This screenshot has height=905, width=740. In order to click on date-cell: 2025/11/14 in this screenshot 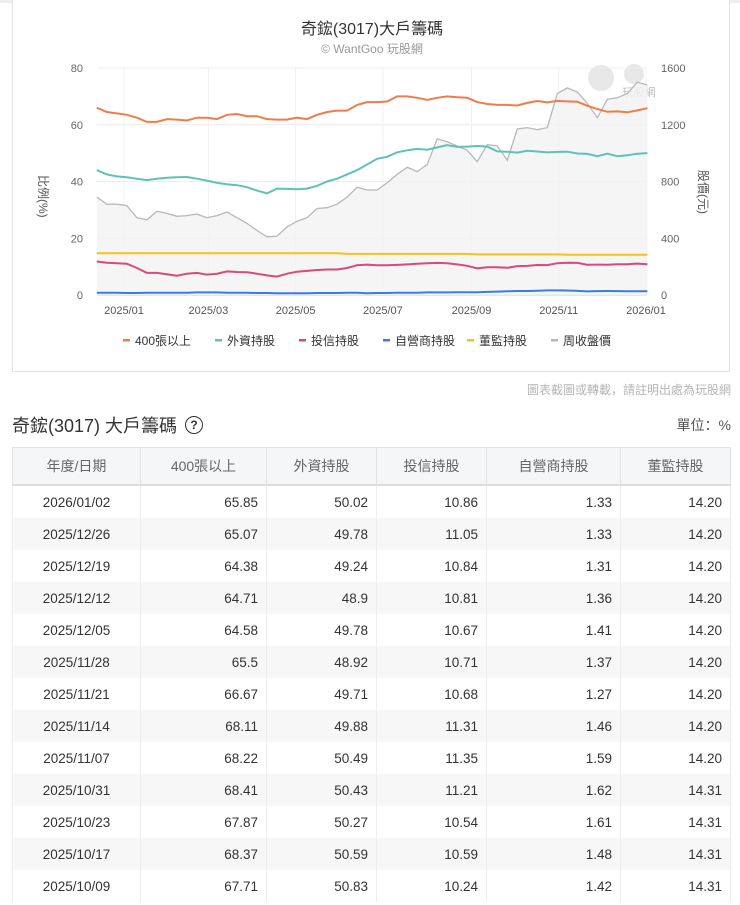, I will do `click(76, 726)`.